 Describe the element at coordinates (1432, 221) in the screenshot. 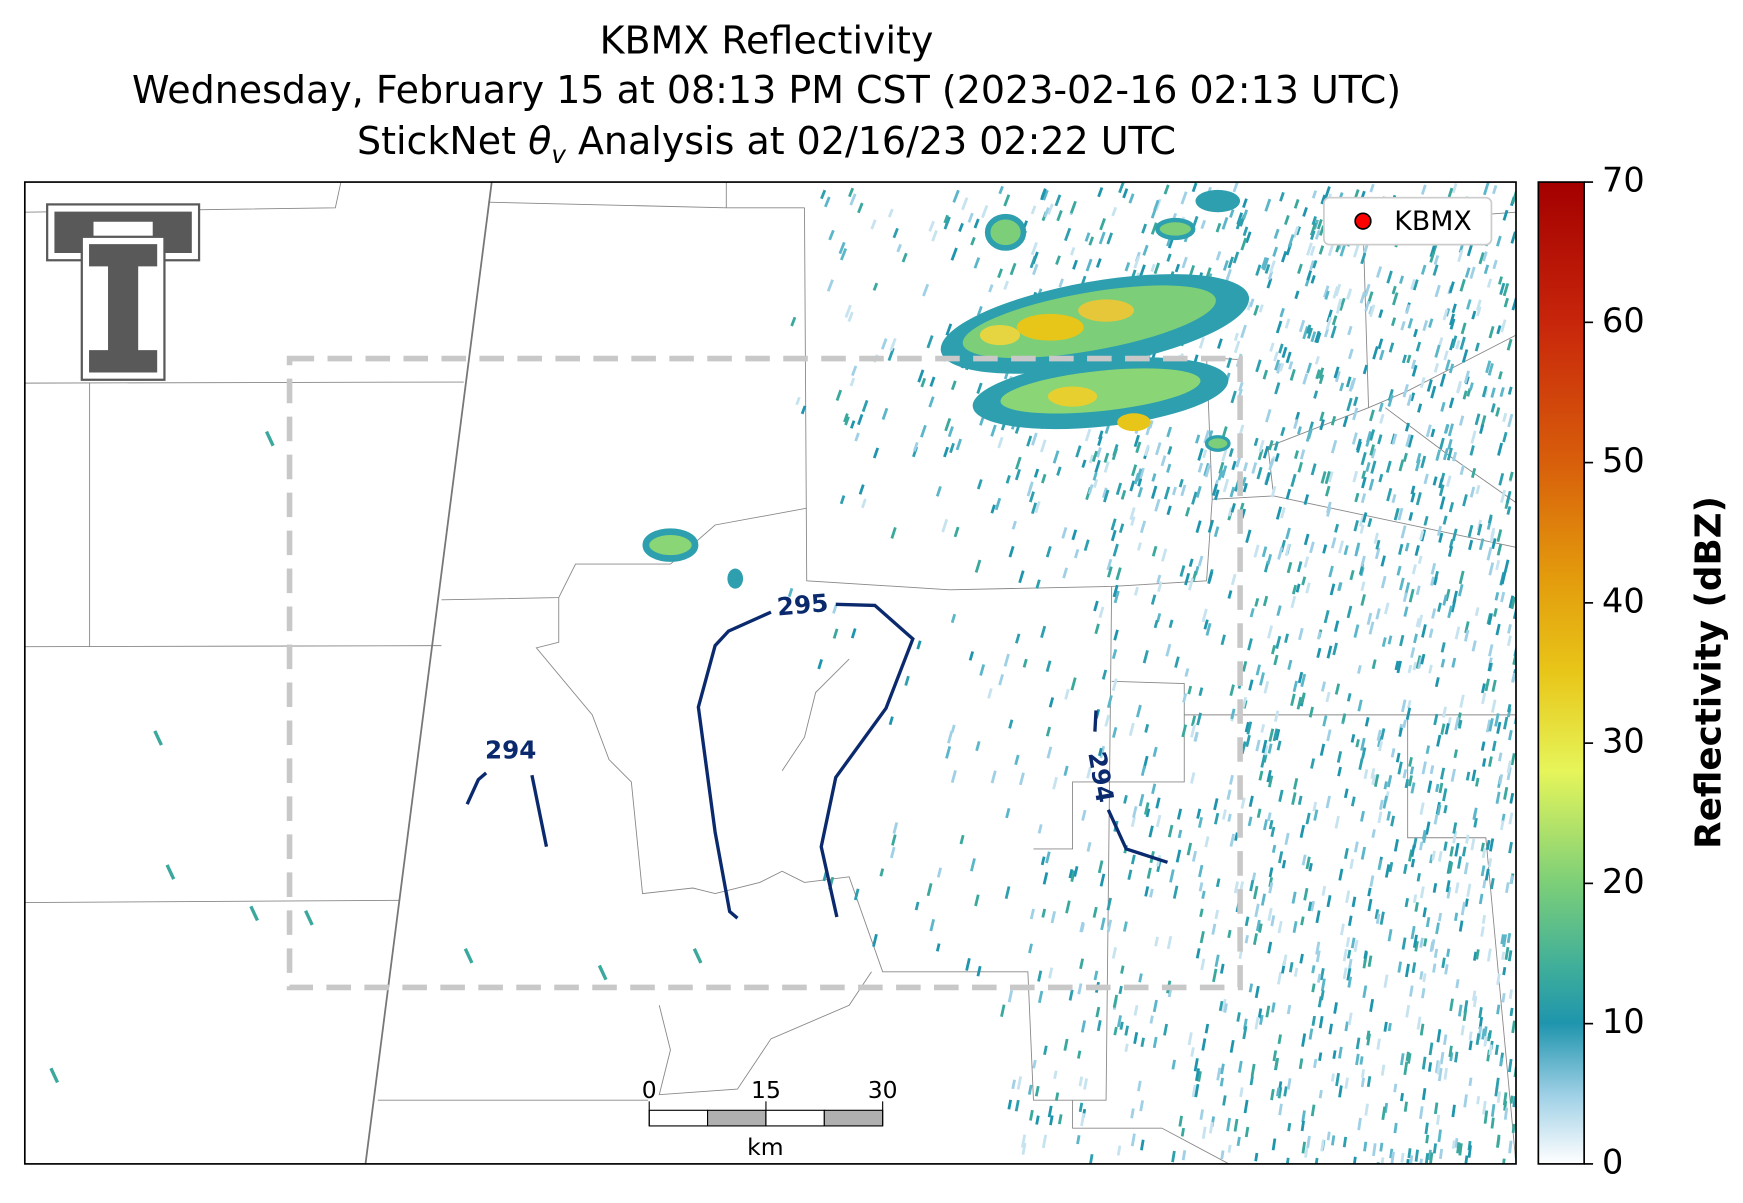

I see `legend-label: KBMX` at that location.